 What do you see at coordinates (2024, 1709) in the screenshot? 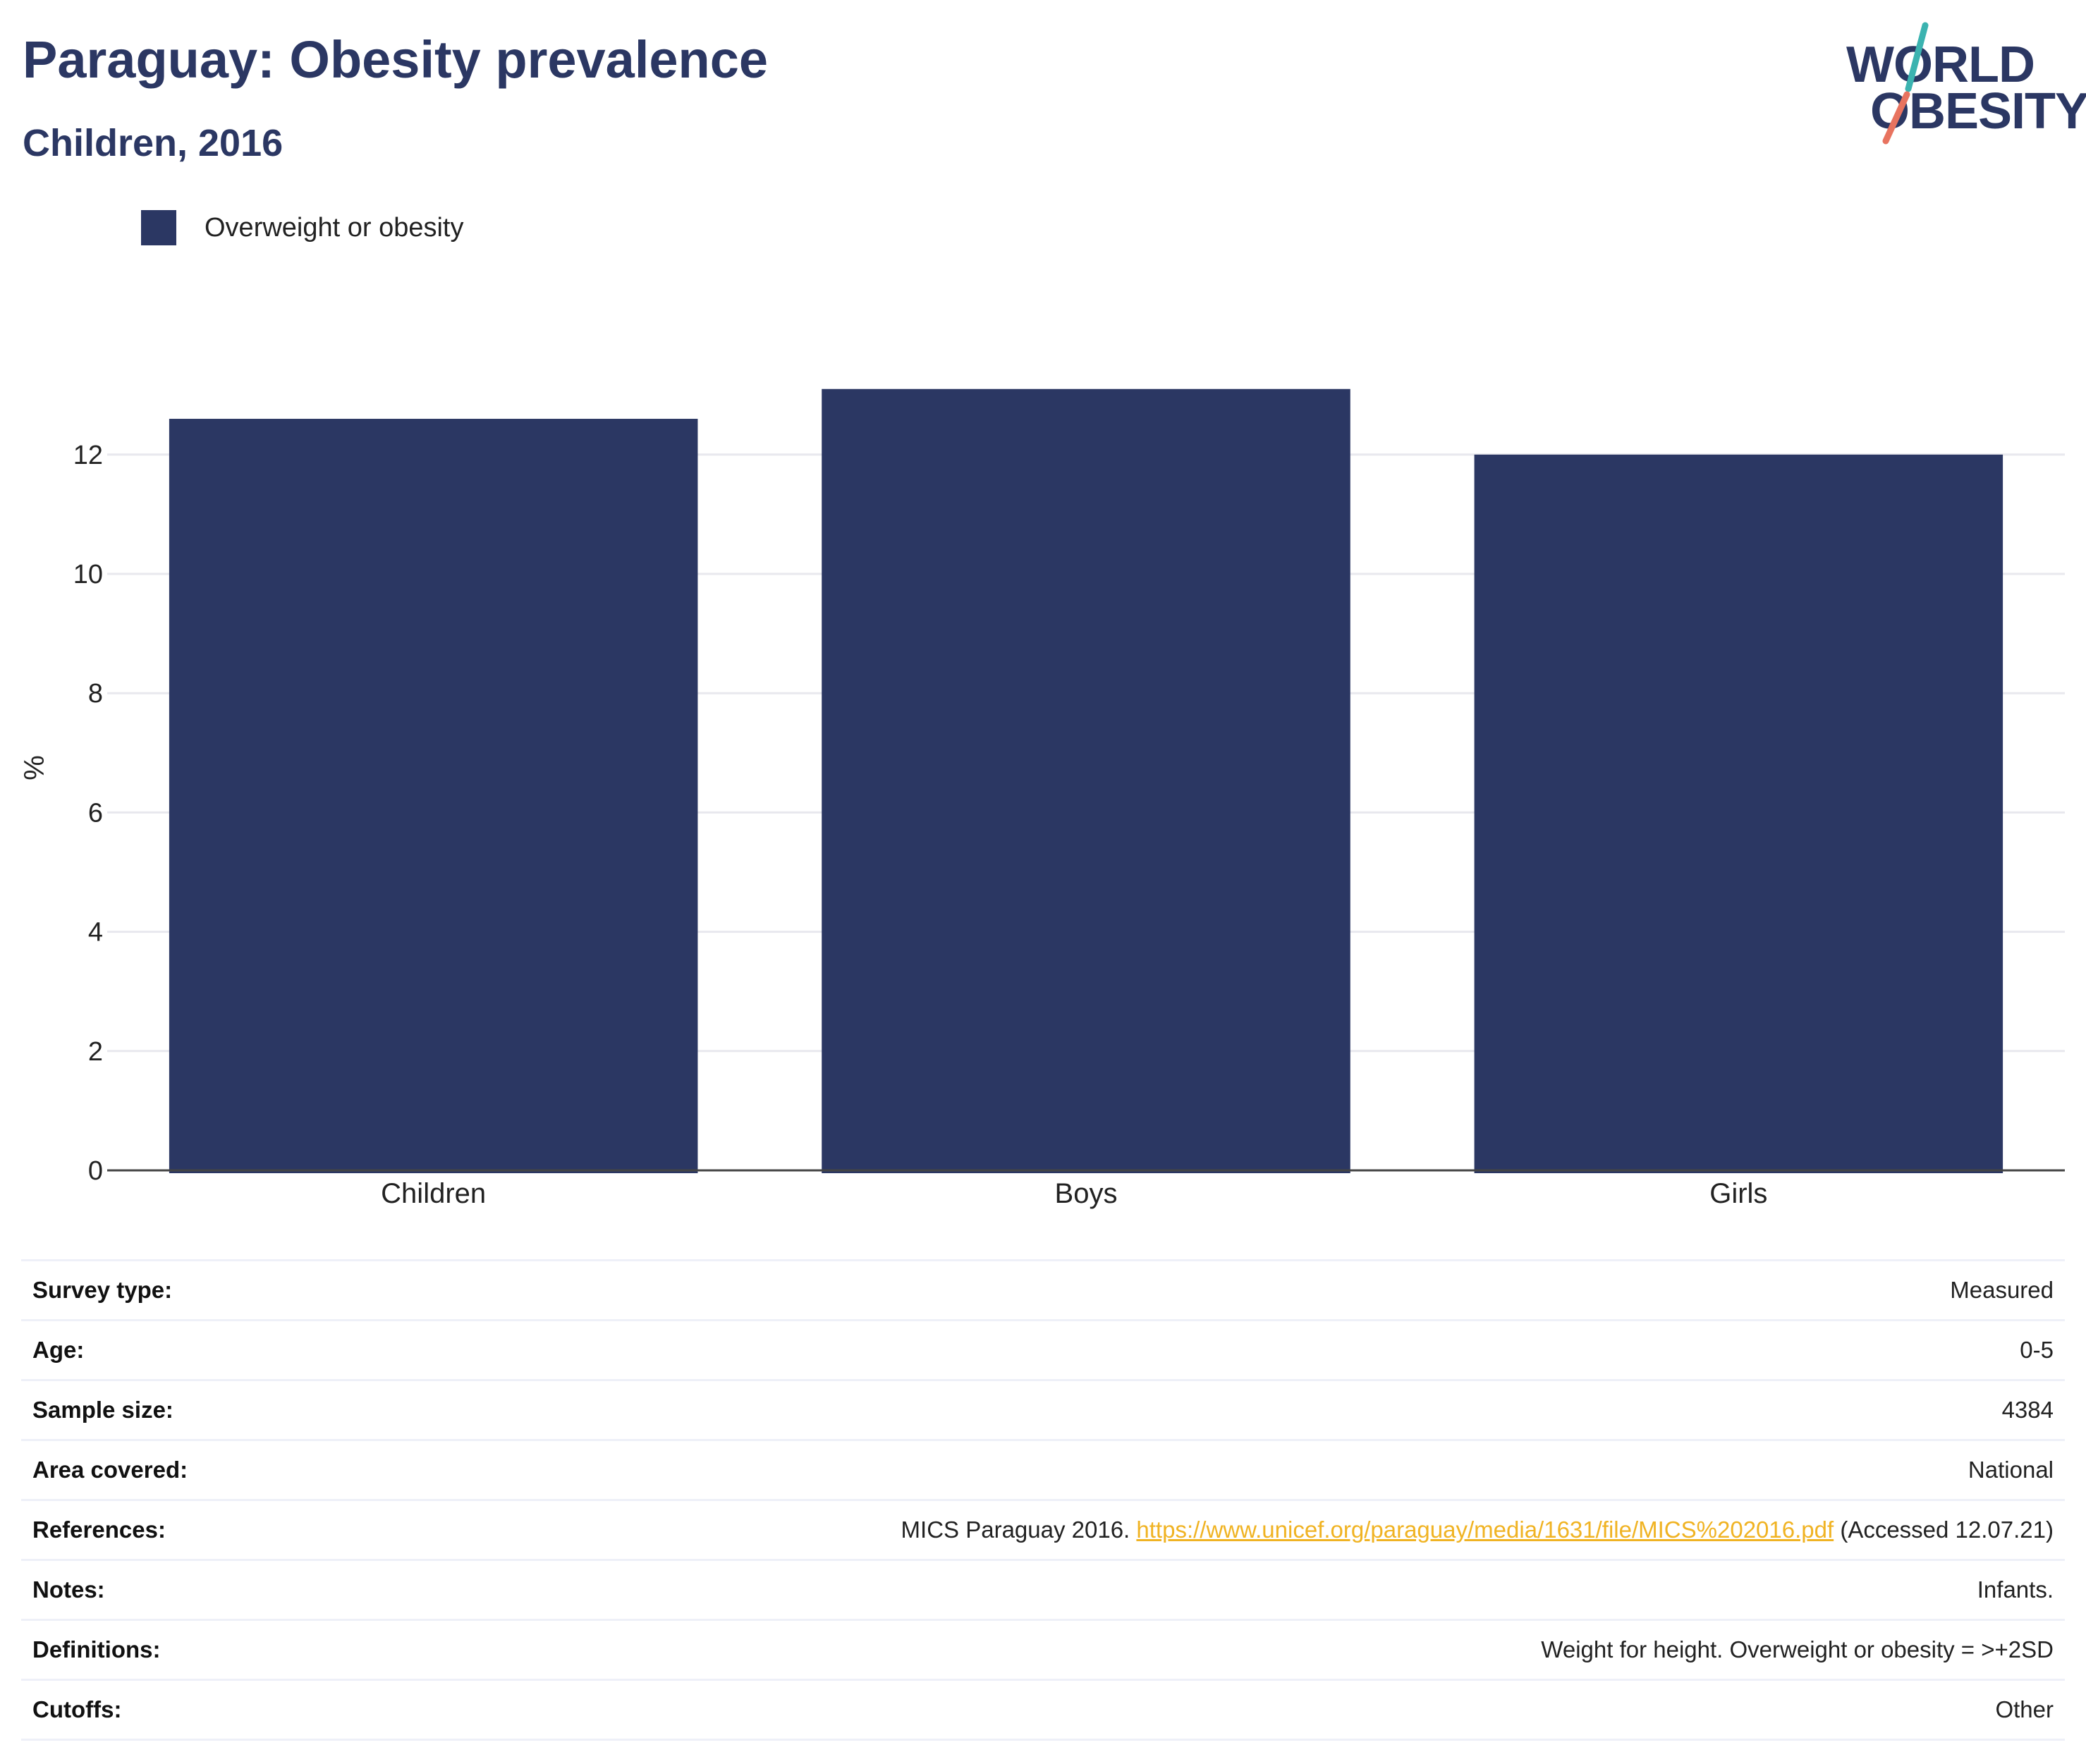
I see `info-value: Other` at bounding box center [2024, 1709].